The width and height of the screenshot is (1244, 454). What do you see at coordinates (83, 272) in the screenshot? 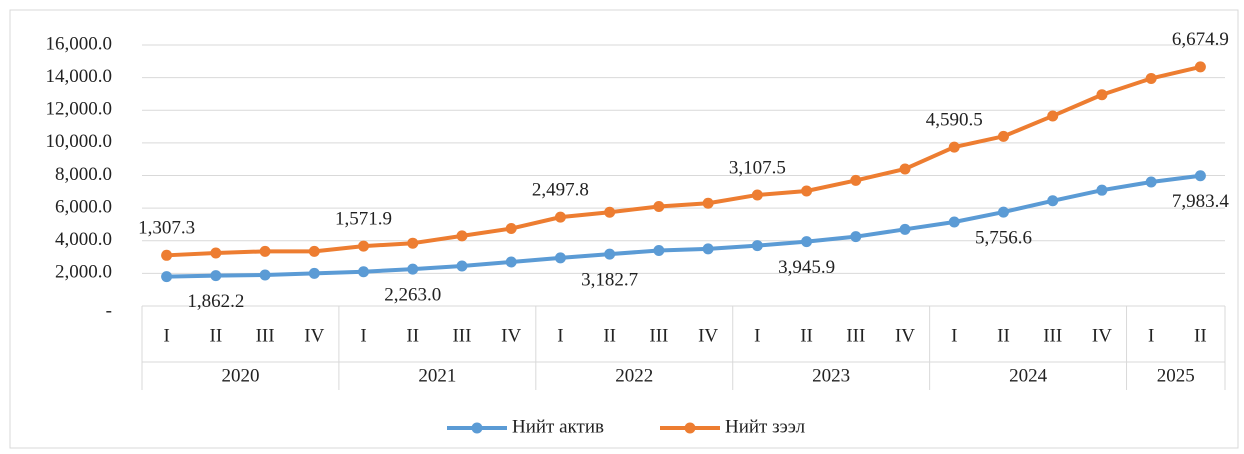
I see `y-tick-label: 2,000.0` at bounding box center [83, 272].